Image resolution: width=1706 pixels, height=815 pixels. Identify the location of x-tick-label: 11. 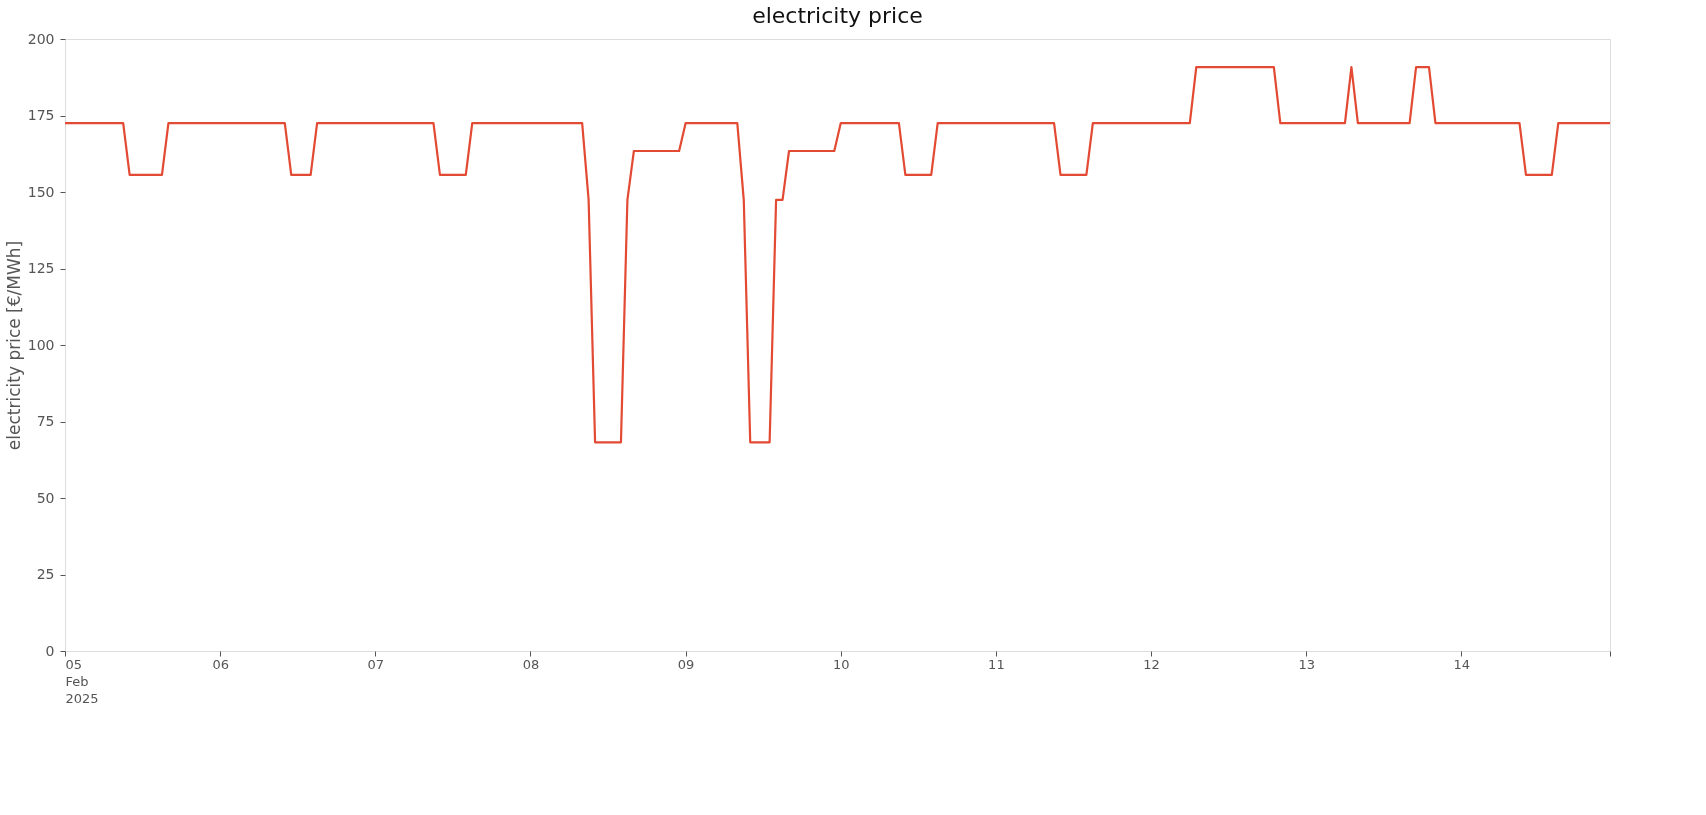
(996, 664).